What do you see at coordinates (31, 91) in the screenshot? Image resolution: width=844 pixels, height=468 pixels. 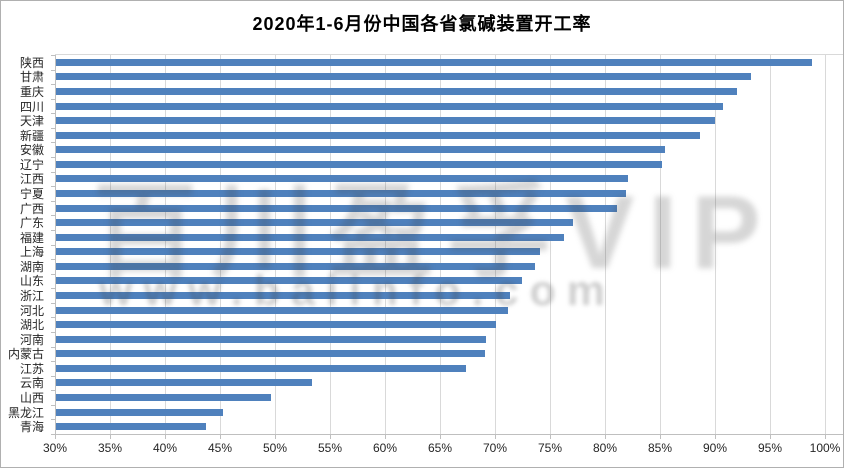 I see `y-label-重庆: 重庆` at bounding box center [31, 91].